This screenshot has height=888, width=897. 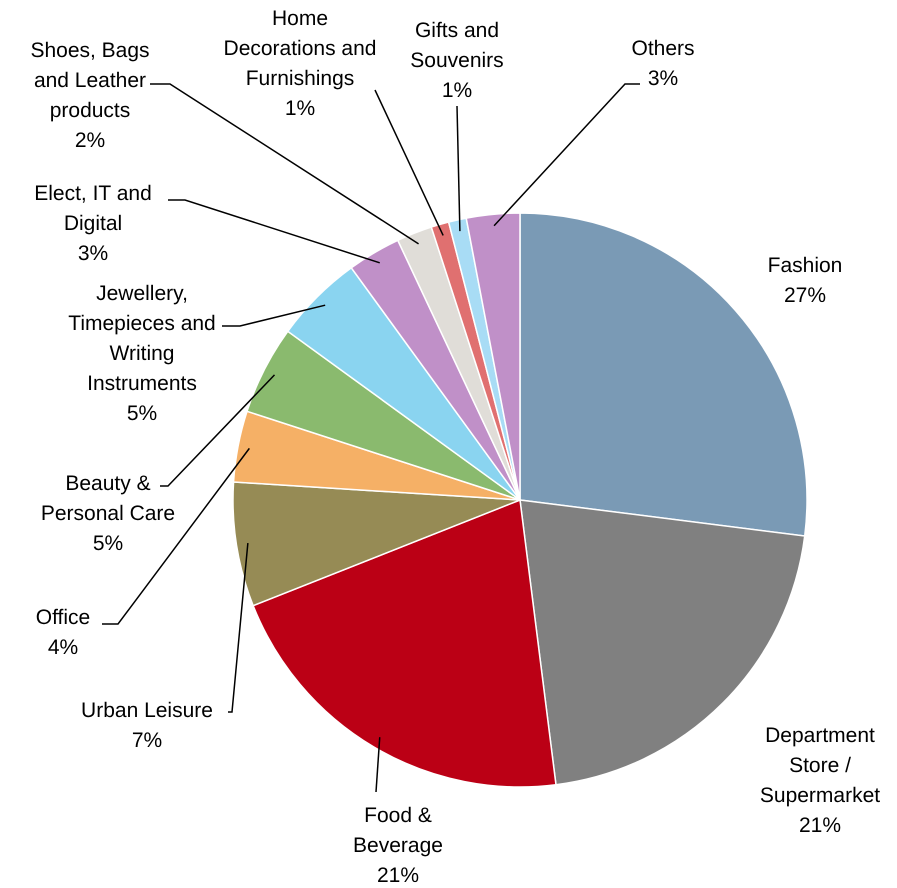 I want to click on slice-label: Department Store / Supermarket, so click(x=820, y=765).